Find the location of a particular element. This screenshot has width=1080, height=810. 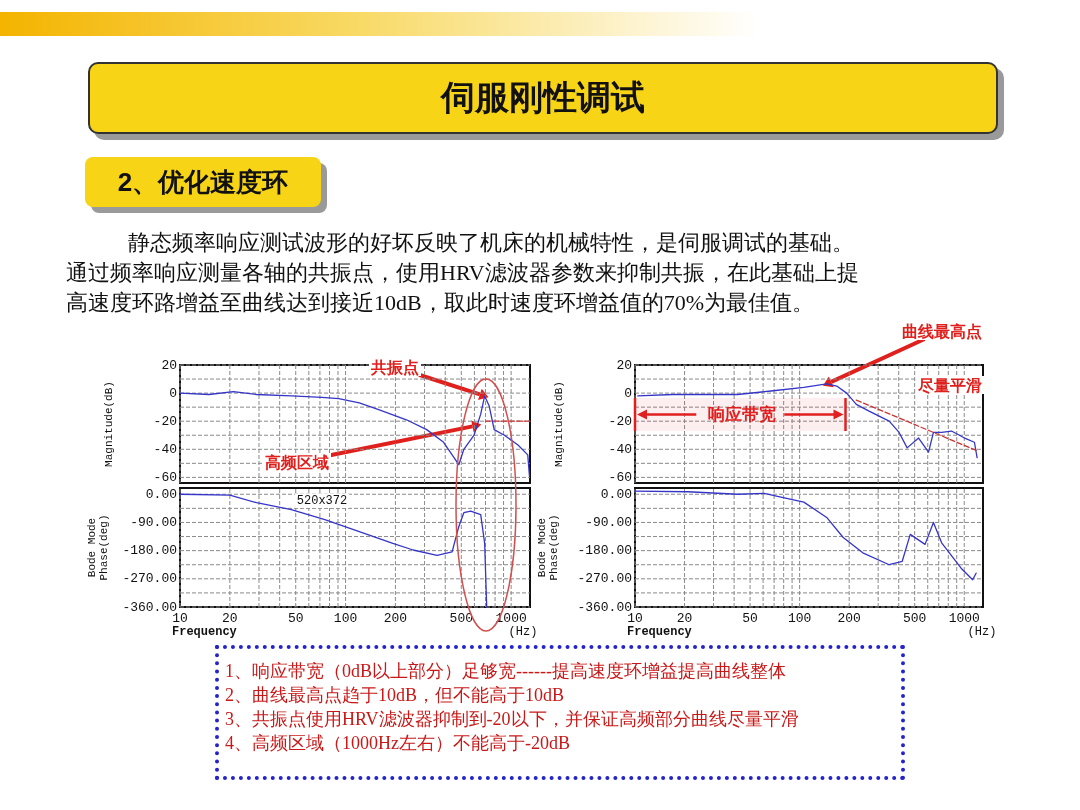

text: 伺服刚性调试 is located at coordinates (543, 98).